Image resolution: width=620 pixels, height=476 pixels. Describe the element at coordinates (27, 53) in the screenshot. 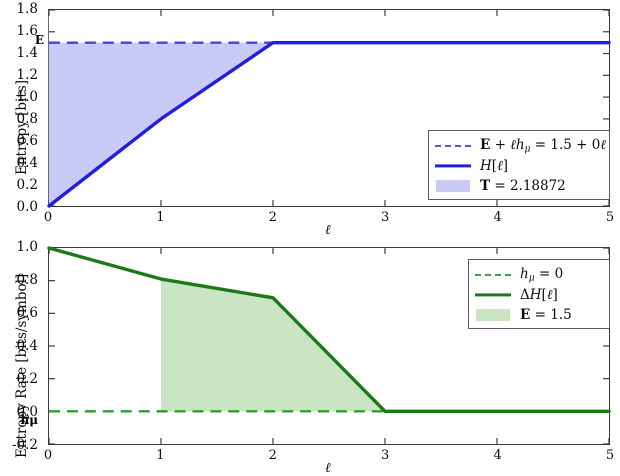

I see `y-tick-label: 1.4` at that location.